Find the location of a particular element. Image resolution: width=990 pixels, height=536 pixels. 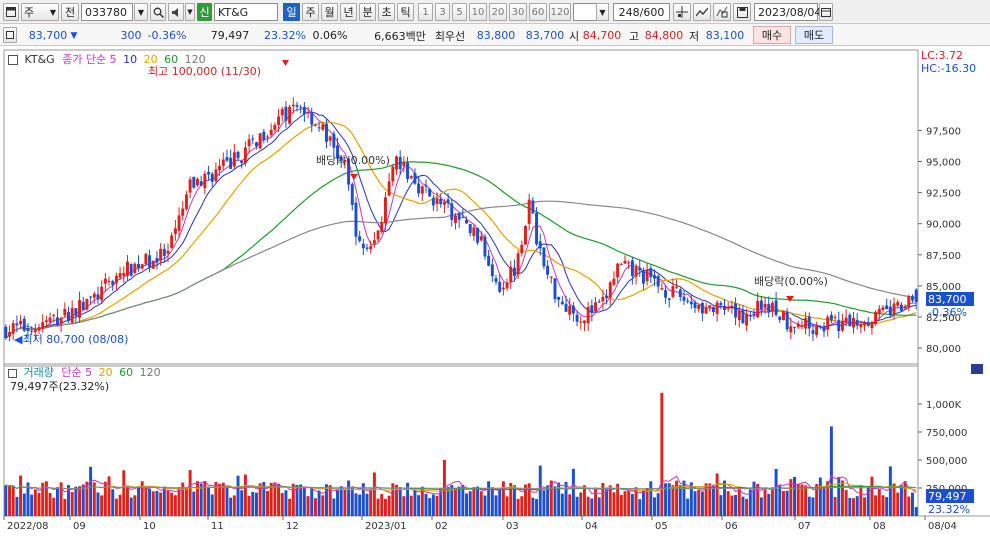

expand-icon is located at coordinates (10, 35).